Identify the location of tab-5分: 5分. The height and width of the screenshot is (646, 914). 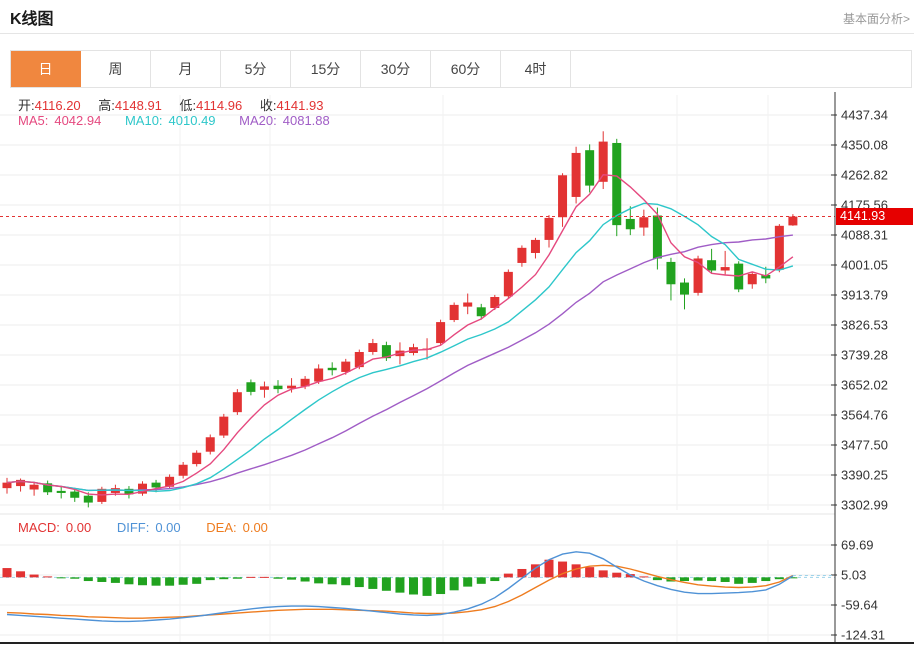
(256, 69).